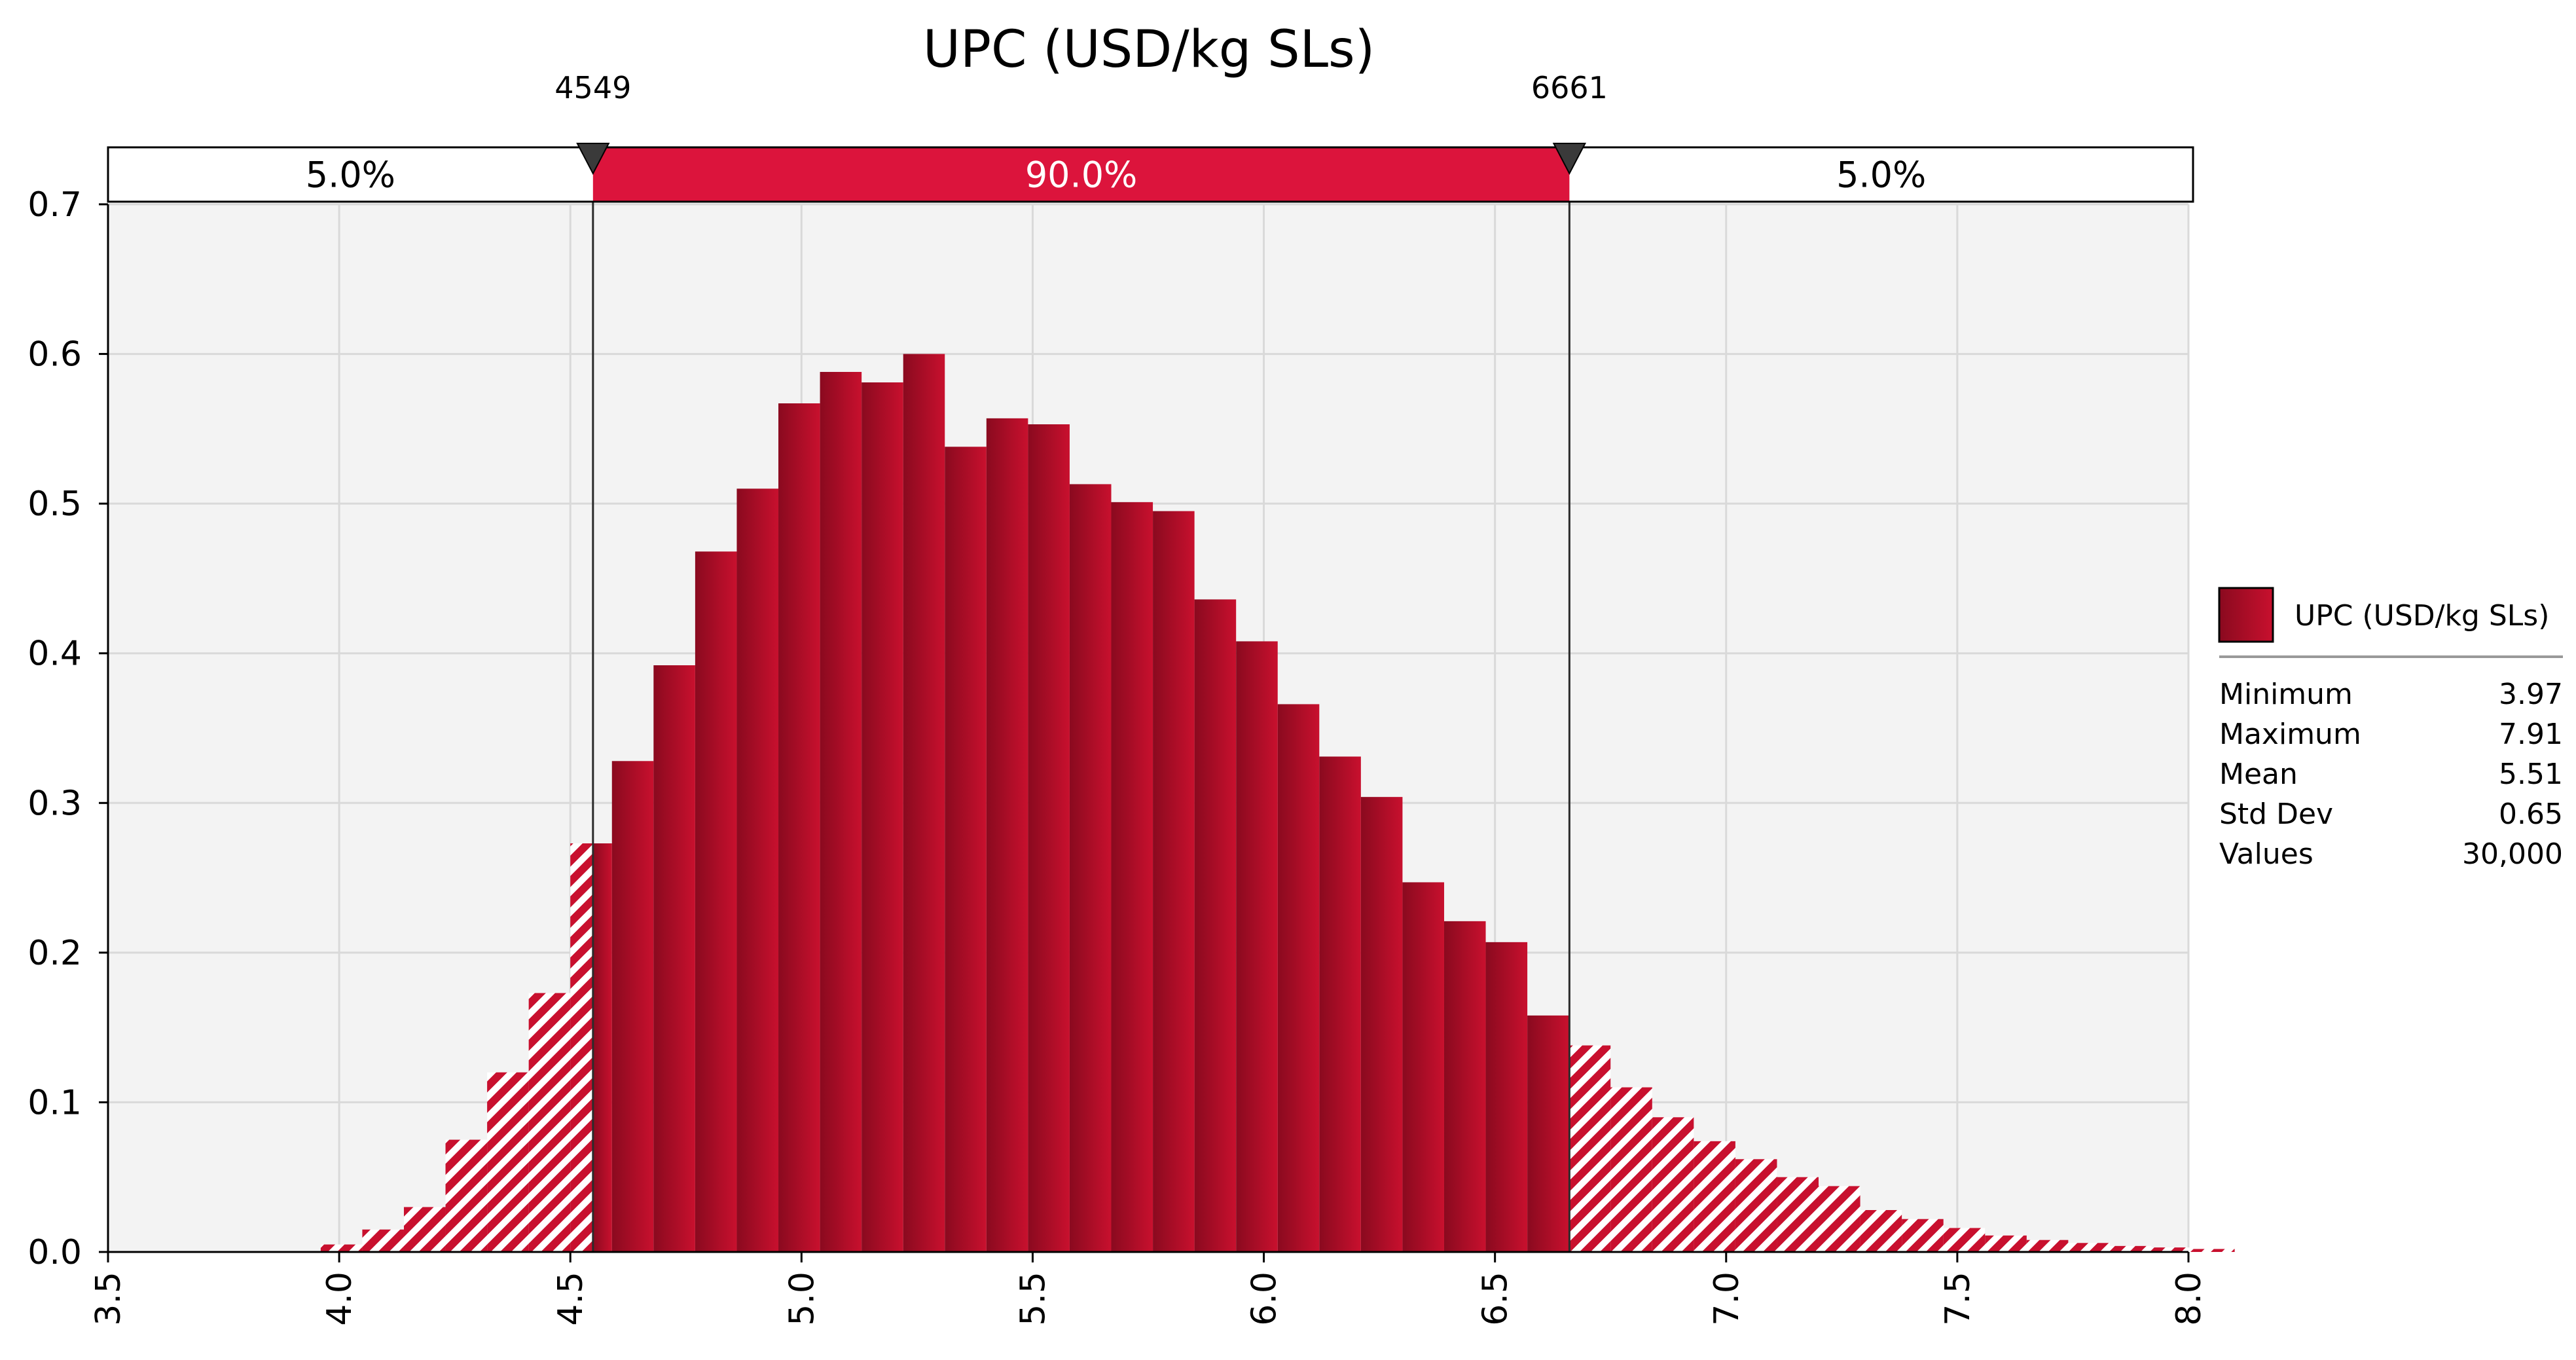 This screenshot has height=1360, width=2576. Describe the element at coordinates (1264, 1299) in the screenshot. I see `x-tick-label: 6.0` at that location.